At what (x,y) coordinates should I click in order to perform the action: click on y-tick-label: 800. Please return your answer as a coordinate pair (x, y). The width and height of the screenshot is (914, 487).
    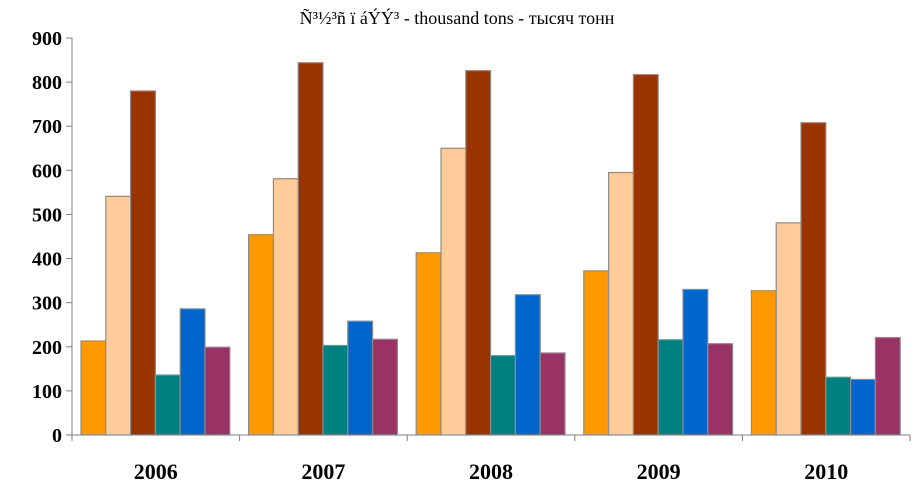
    Looking at the image, I should click on (47, 83).